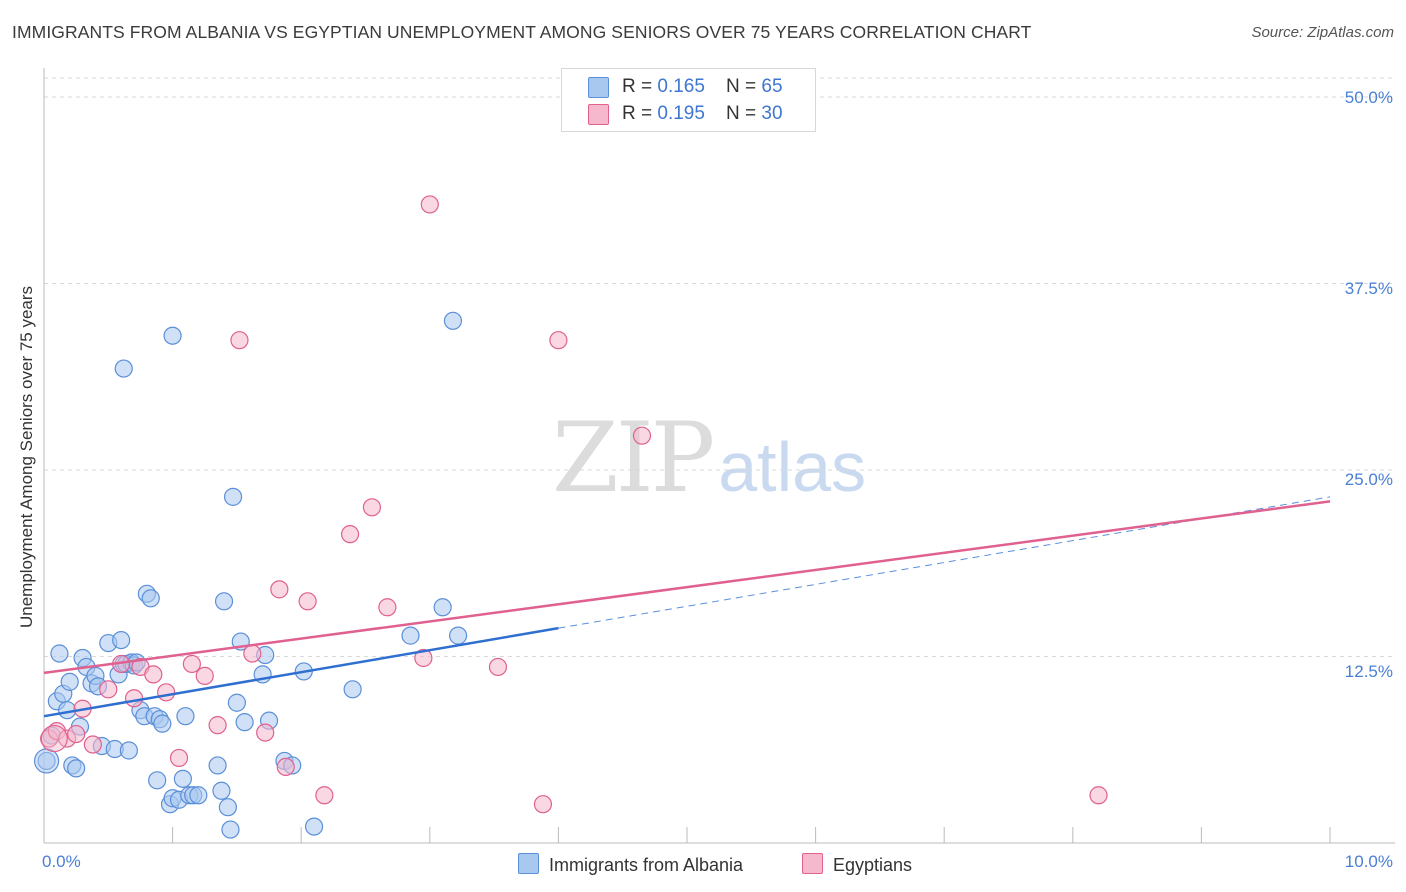  I want to click on legend-n-value: 30, so click(772, 113).